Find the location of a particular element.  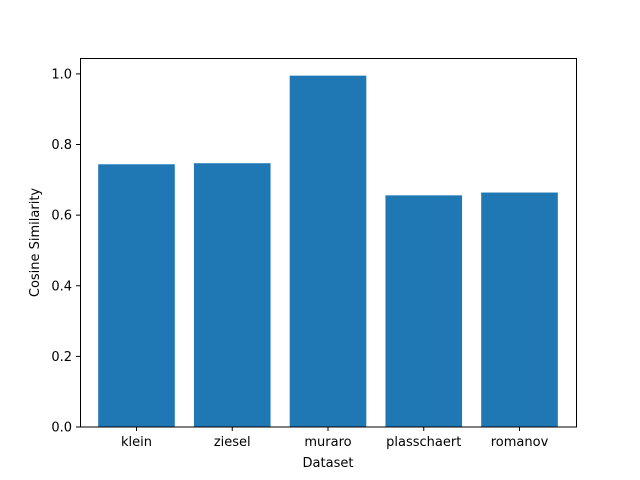

x-tick-label: muraro is located at coordinates (327, 442).